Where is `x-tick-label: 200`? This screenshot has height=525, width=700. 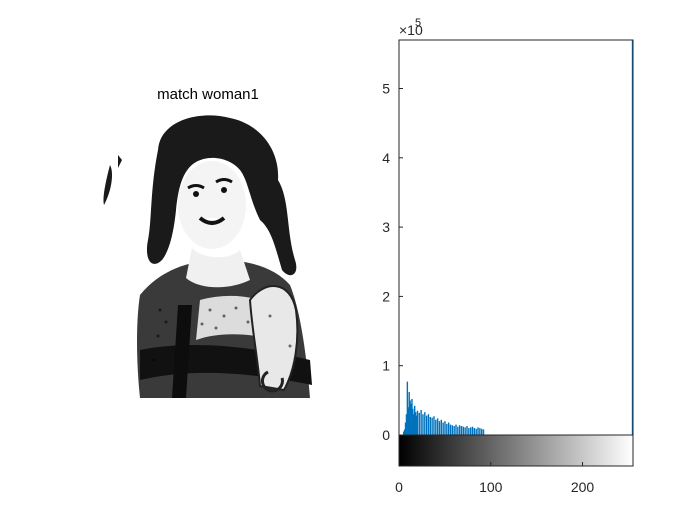 x-tick-label: 200 is located at coordinates (583, 487).